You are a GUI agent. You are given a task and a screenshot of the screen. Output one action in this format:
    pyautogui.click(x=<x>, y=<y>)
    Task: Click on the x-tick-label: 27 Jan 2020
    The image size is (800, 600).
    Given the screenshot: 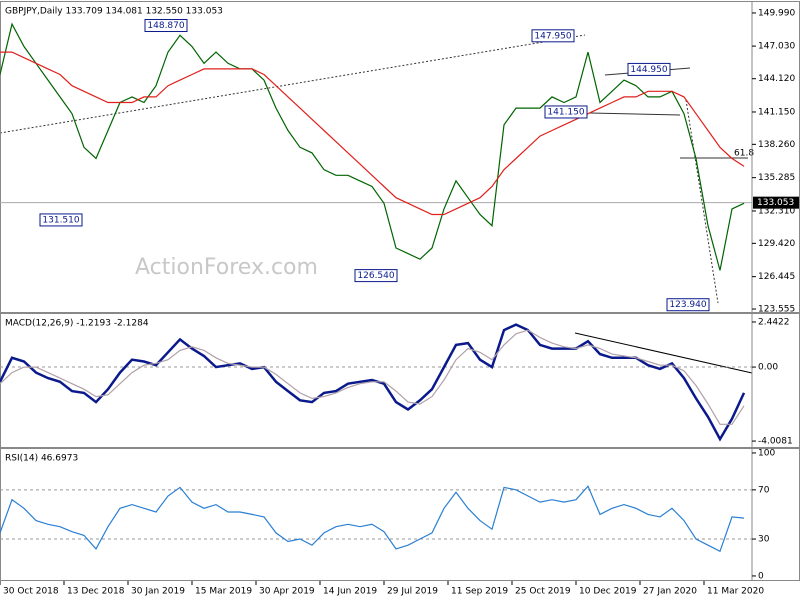 What is the action you would take?
    pyautogui.click(x=670, y=592)
    